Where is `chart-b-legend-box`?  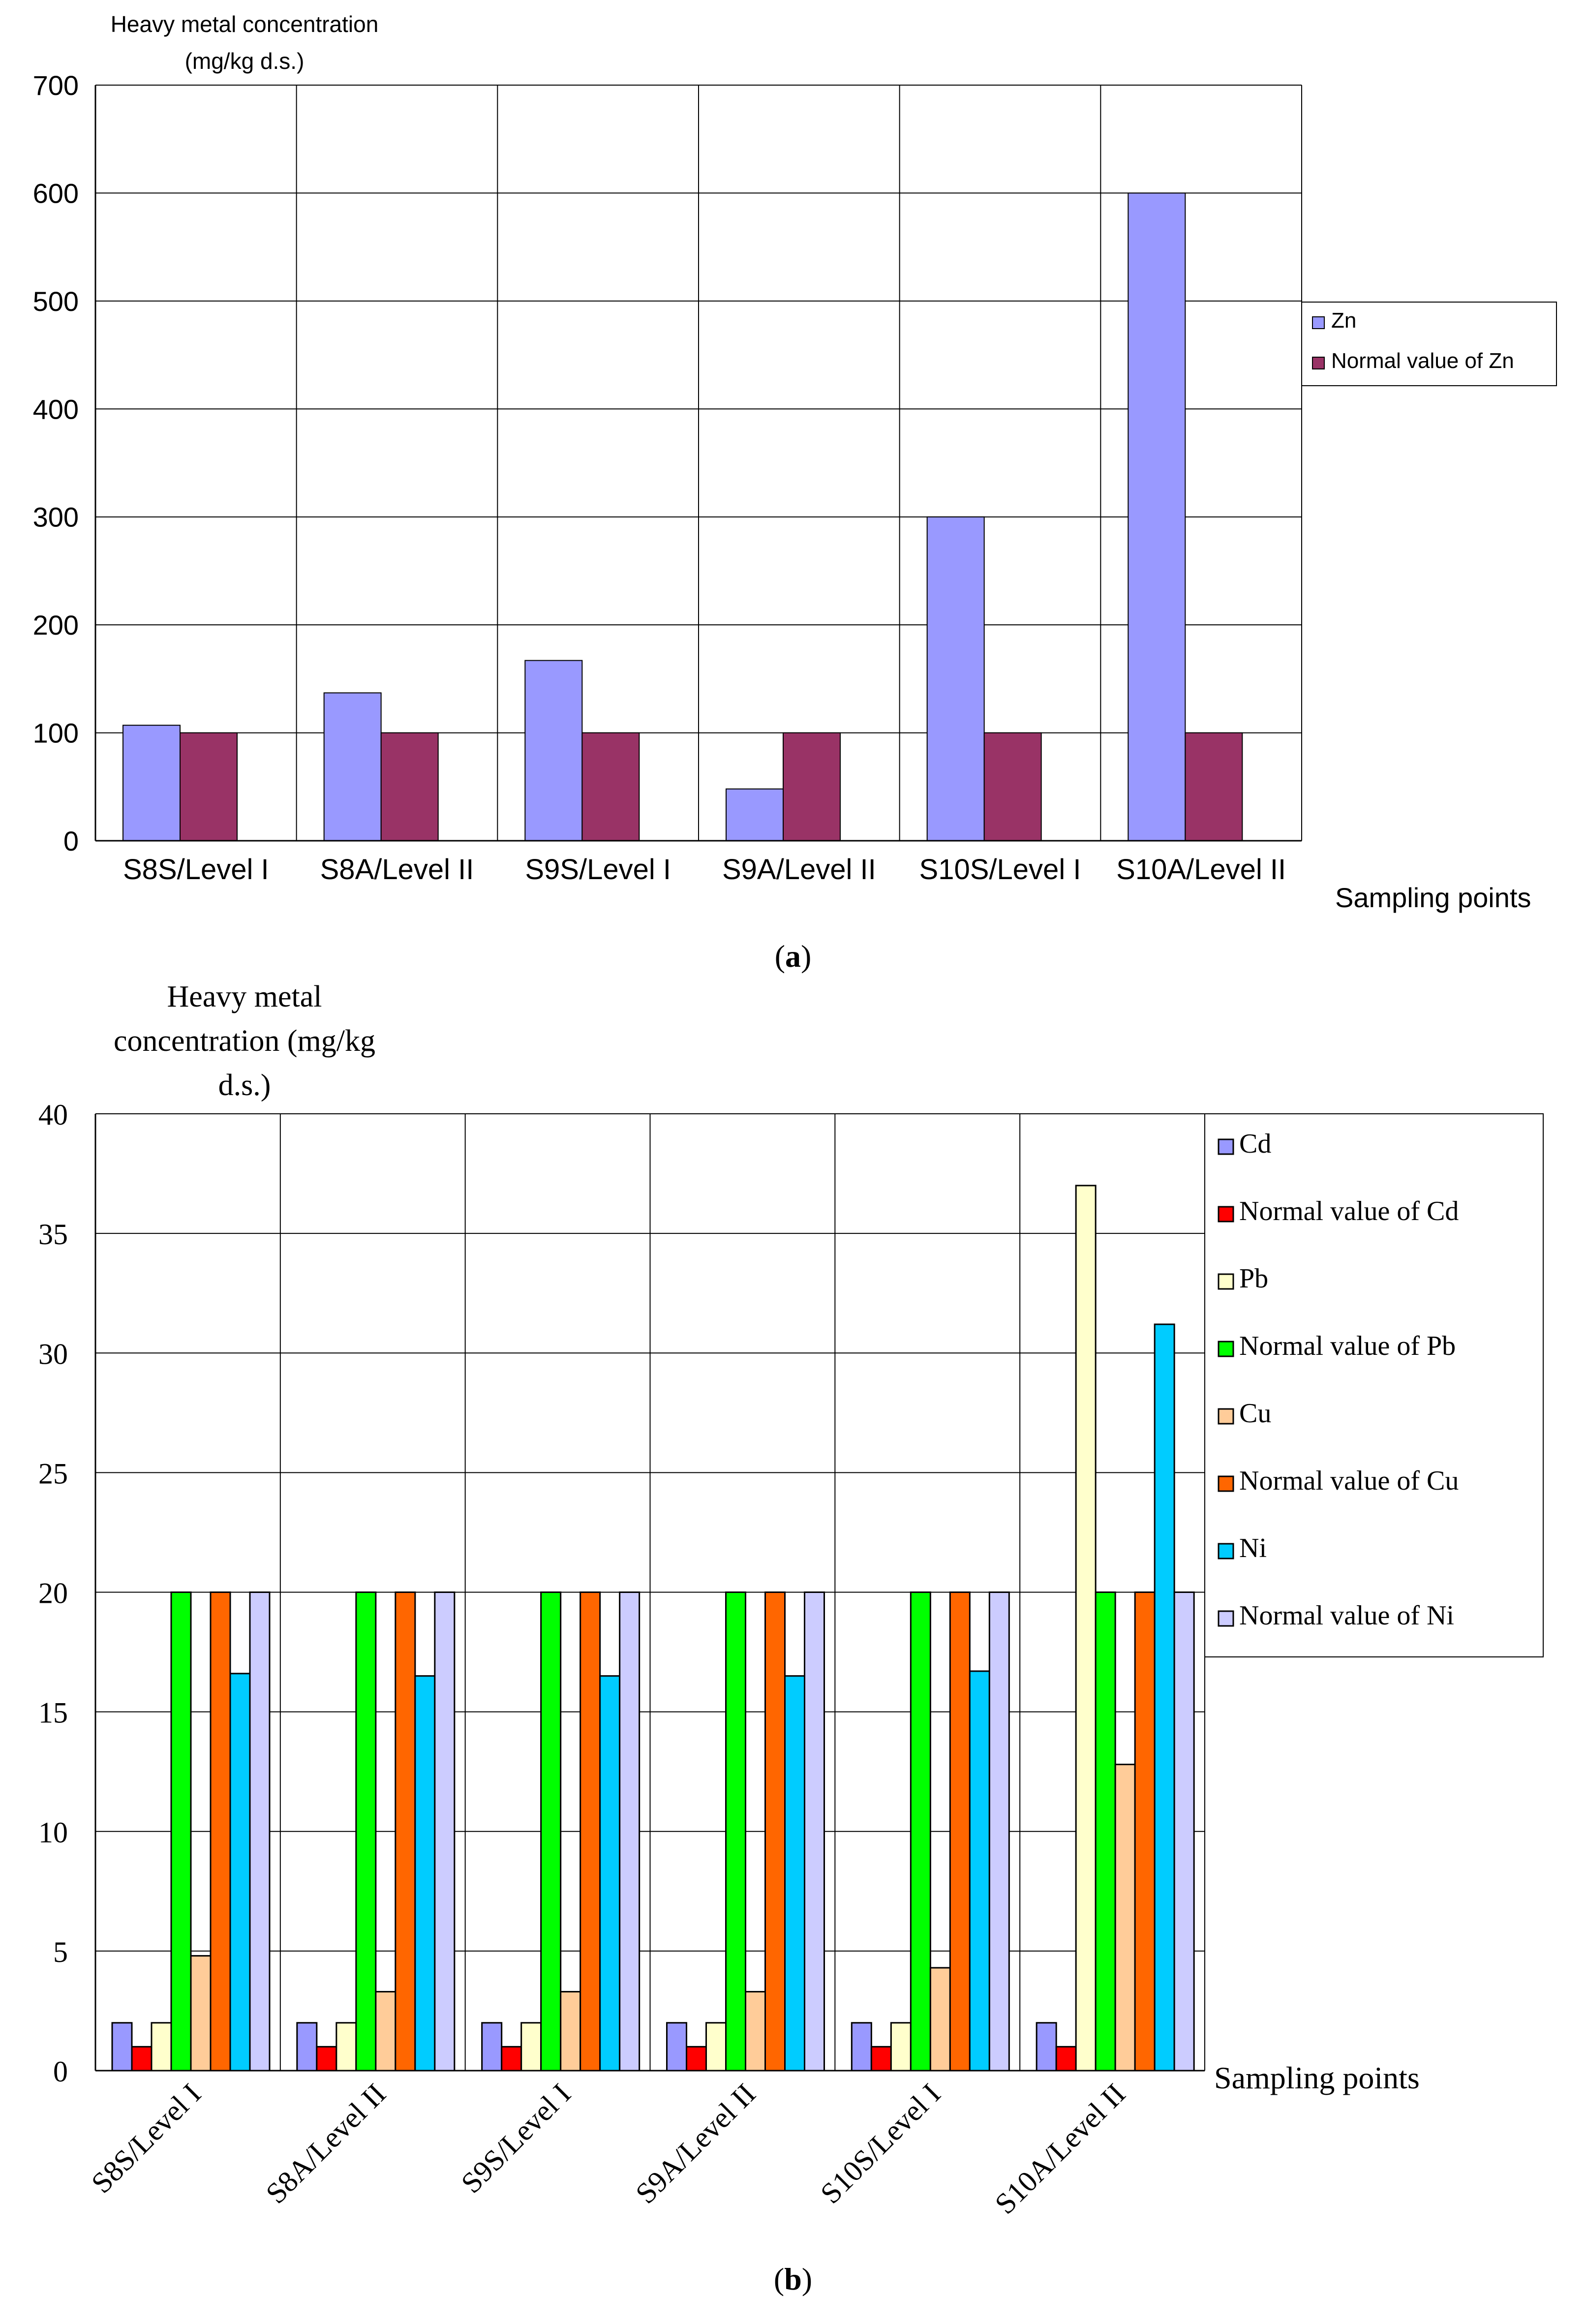 chart-b-legend-box is located at coordinates (1374, 1385).